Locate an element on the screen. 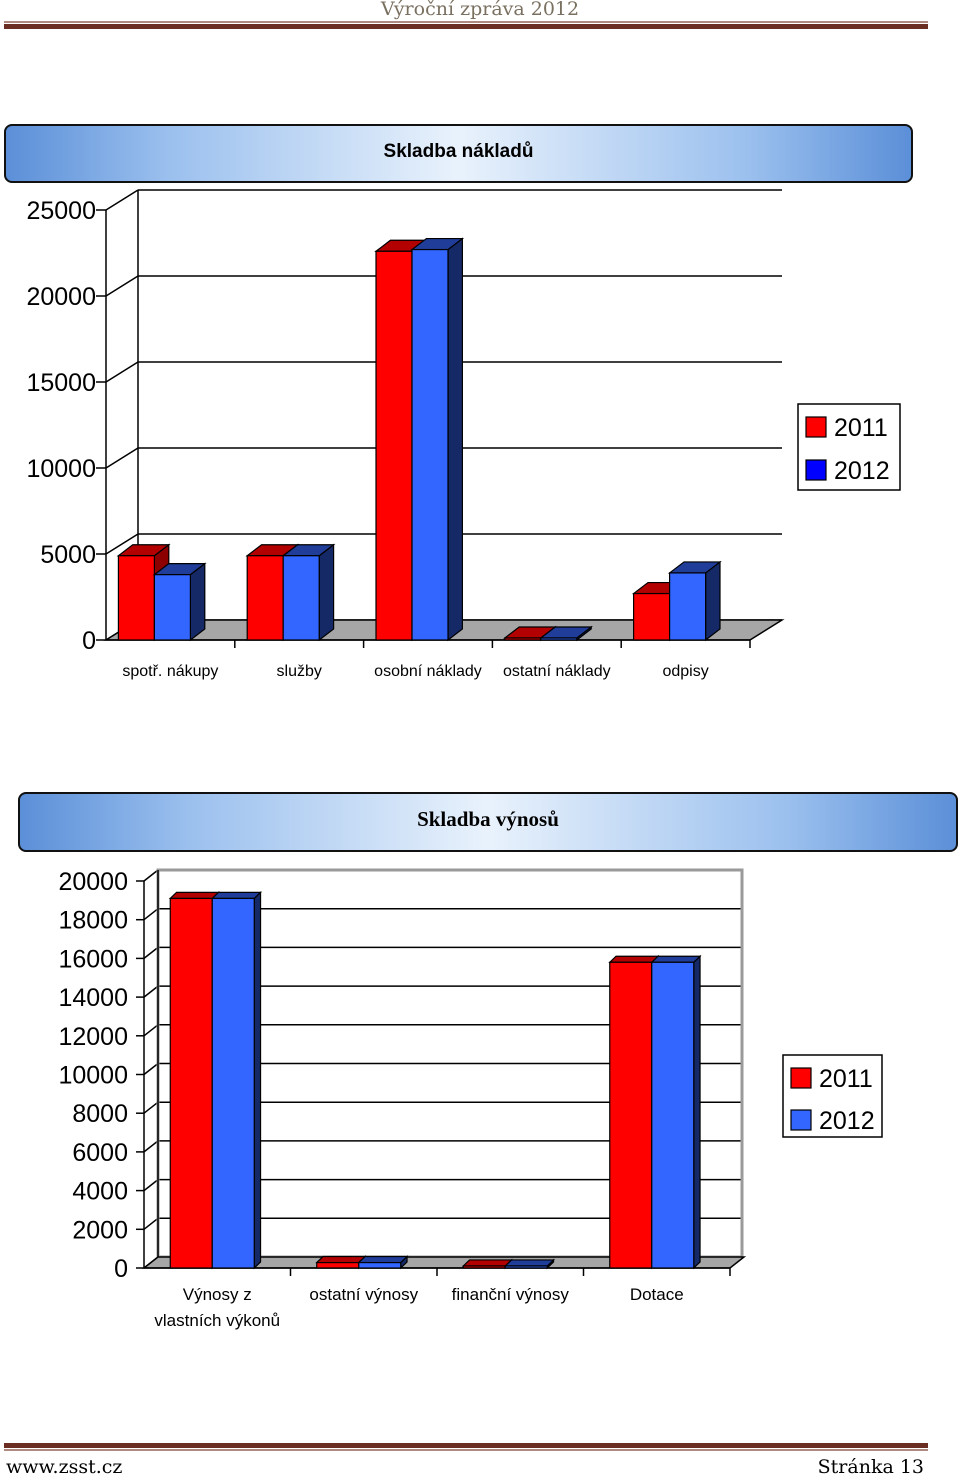 The width and height of the screenshot is (960, 1478). y-tick-label: 10000 is located at coordinates (93, 1076).